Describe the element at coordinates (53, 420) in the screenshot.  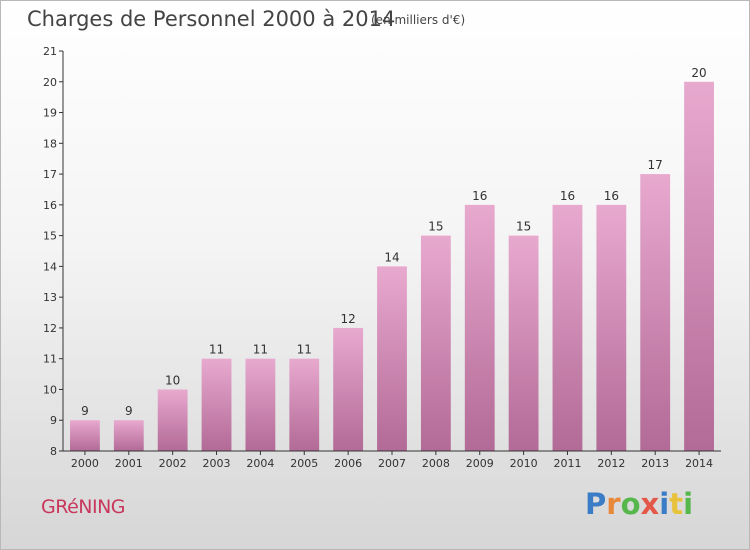
I see `y-tick-label: 9` at that location.